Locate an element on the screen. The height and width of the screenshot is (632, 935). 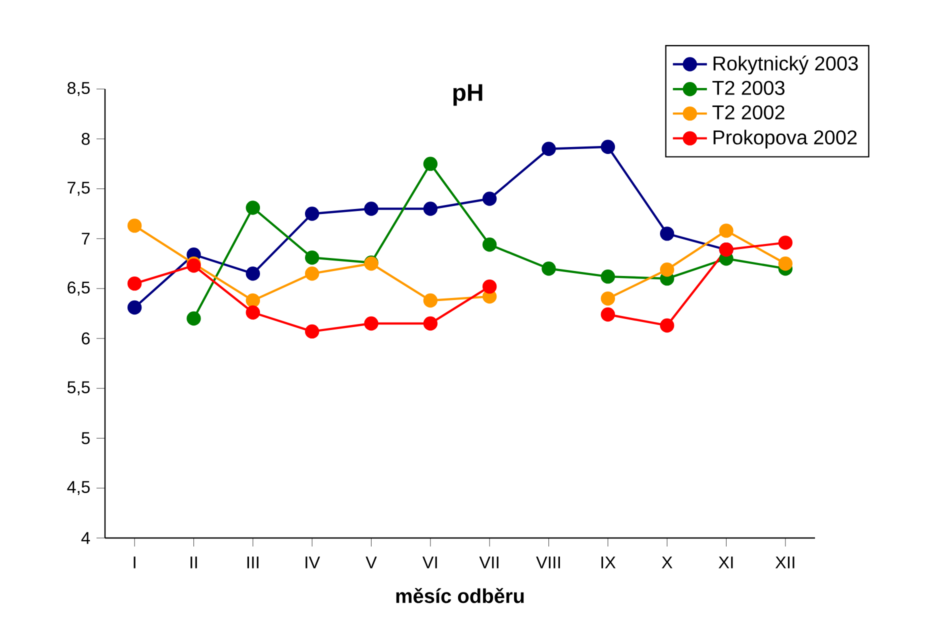
y-tick-label: 4,5 is located at coordinates (78, 488).